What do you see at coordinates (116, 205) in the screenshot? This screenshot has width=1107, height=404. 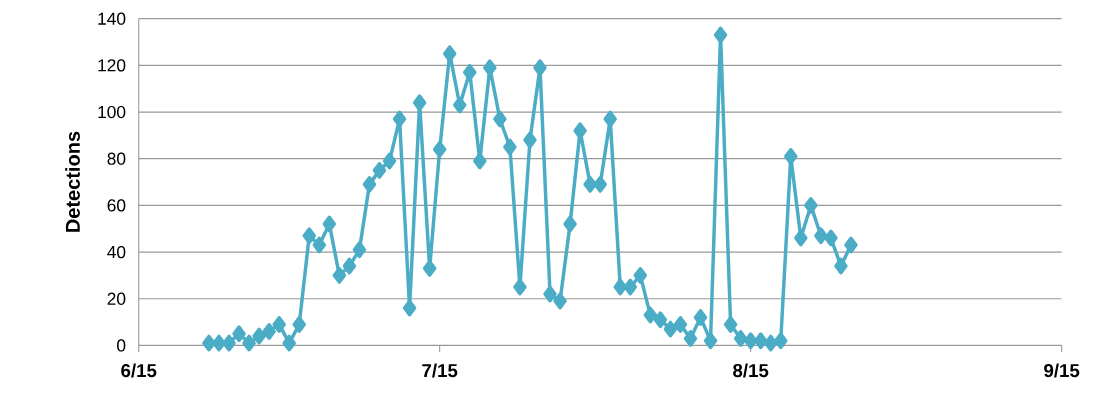 I see `y-tick-label: 60` at bounding box center [116, 205].